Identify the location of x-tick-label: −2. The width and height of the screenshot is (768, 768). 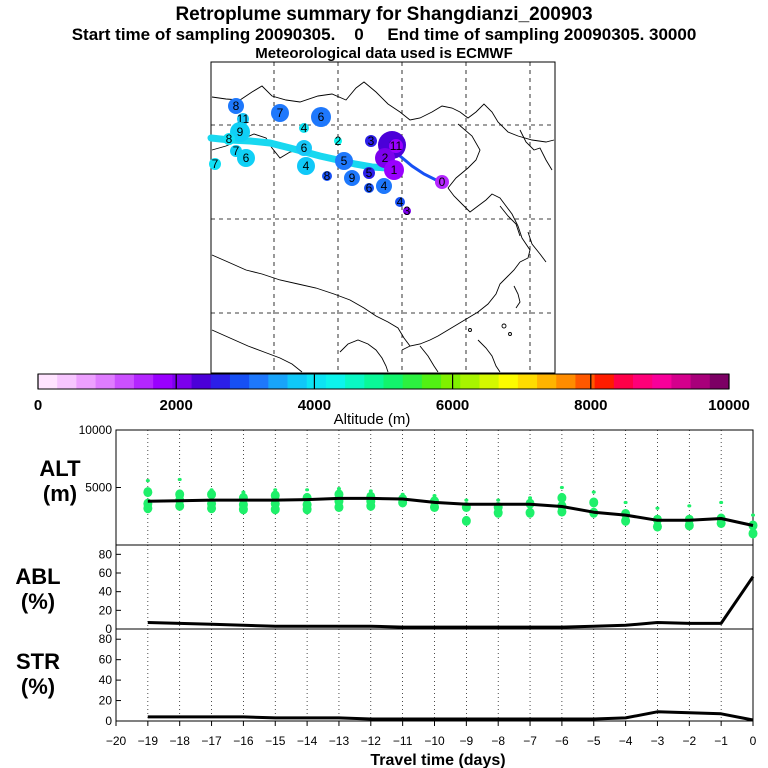
(689, 741).